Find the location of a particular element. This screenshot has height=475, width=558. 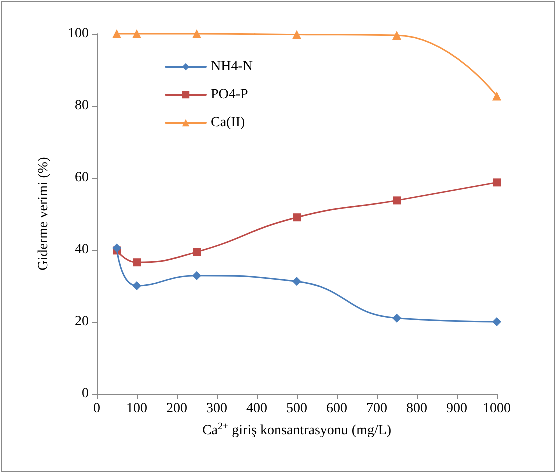

y-tick-label: 80 is located at coordinates (82, 106).